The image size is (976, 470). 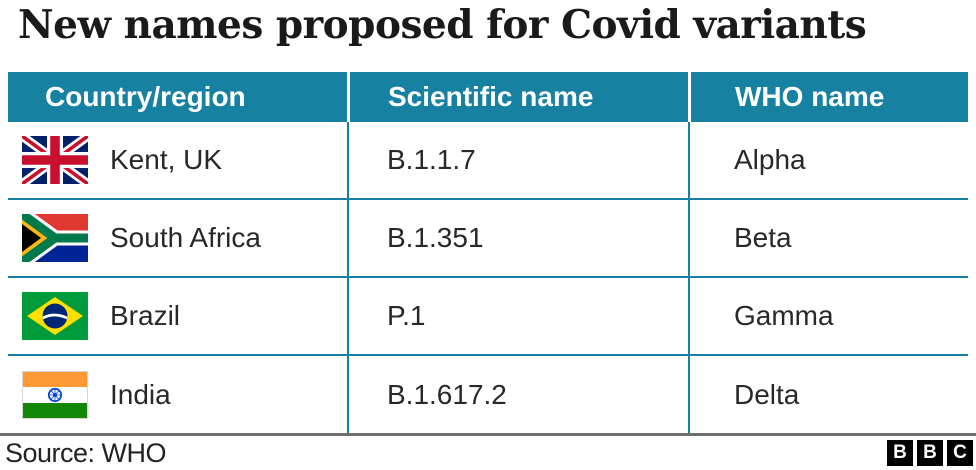 I want to click on country-cell: South Africa, so click(x=178, y=238).